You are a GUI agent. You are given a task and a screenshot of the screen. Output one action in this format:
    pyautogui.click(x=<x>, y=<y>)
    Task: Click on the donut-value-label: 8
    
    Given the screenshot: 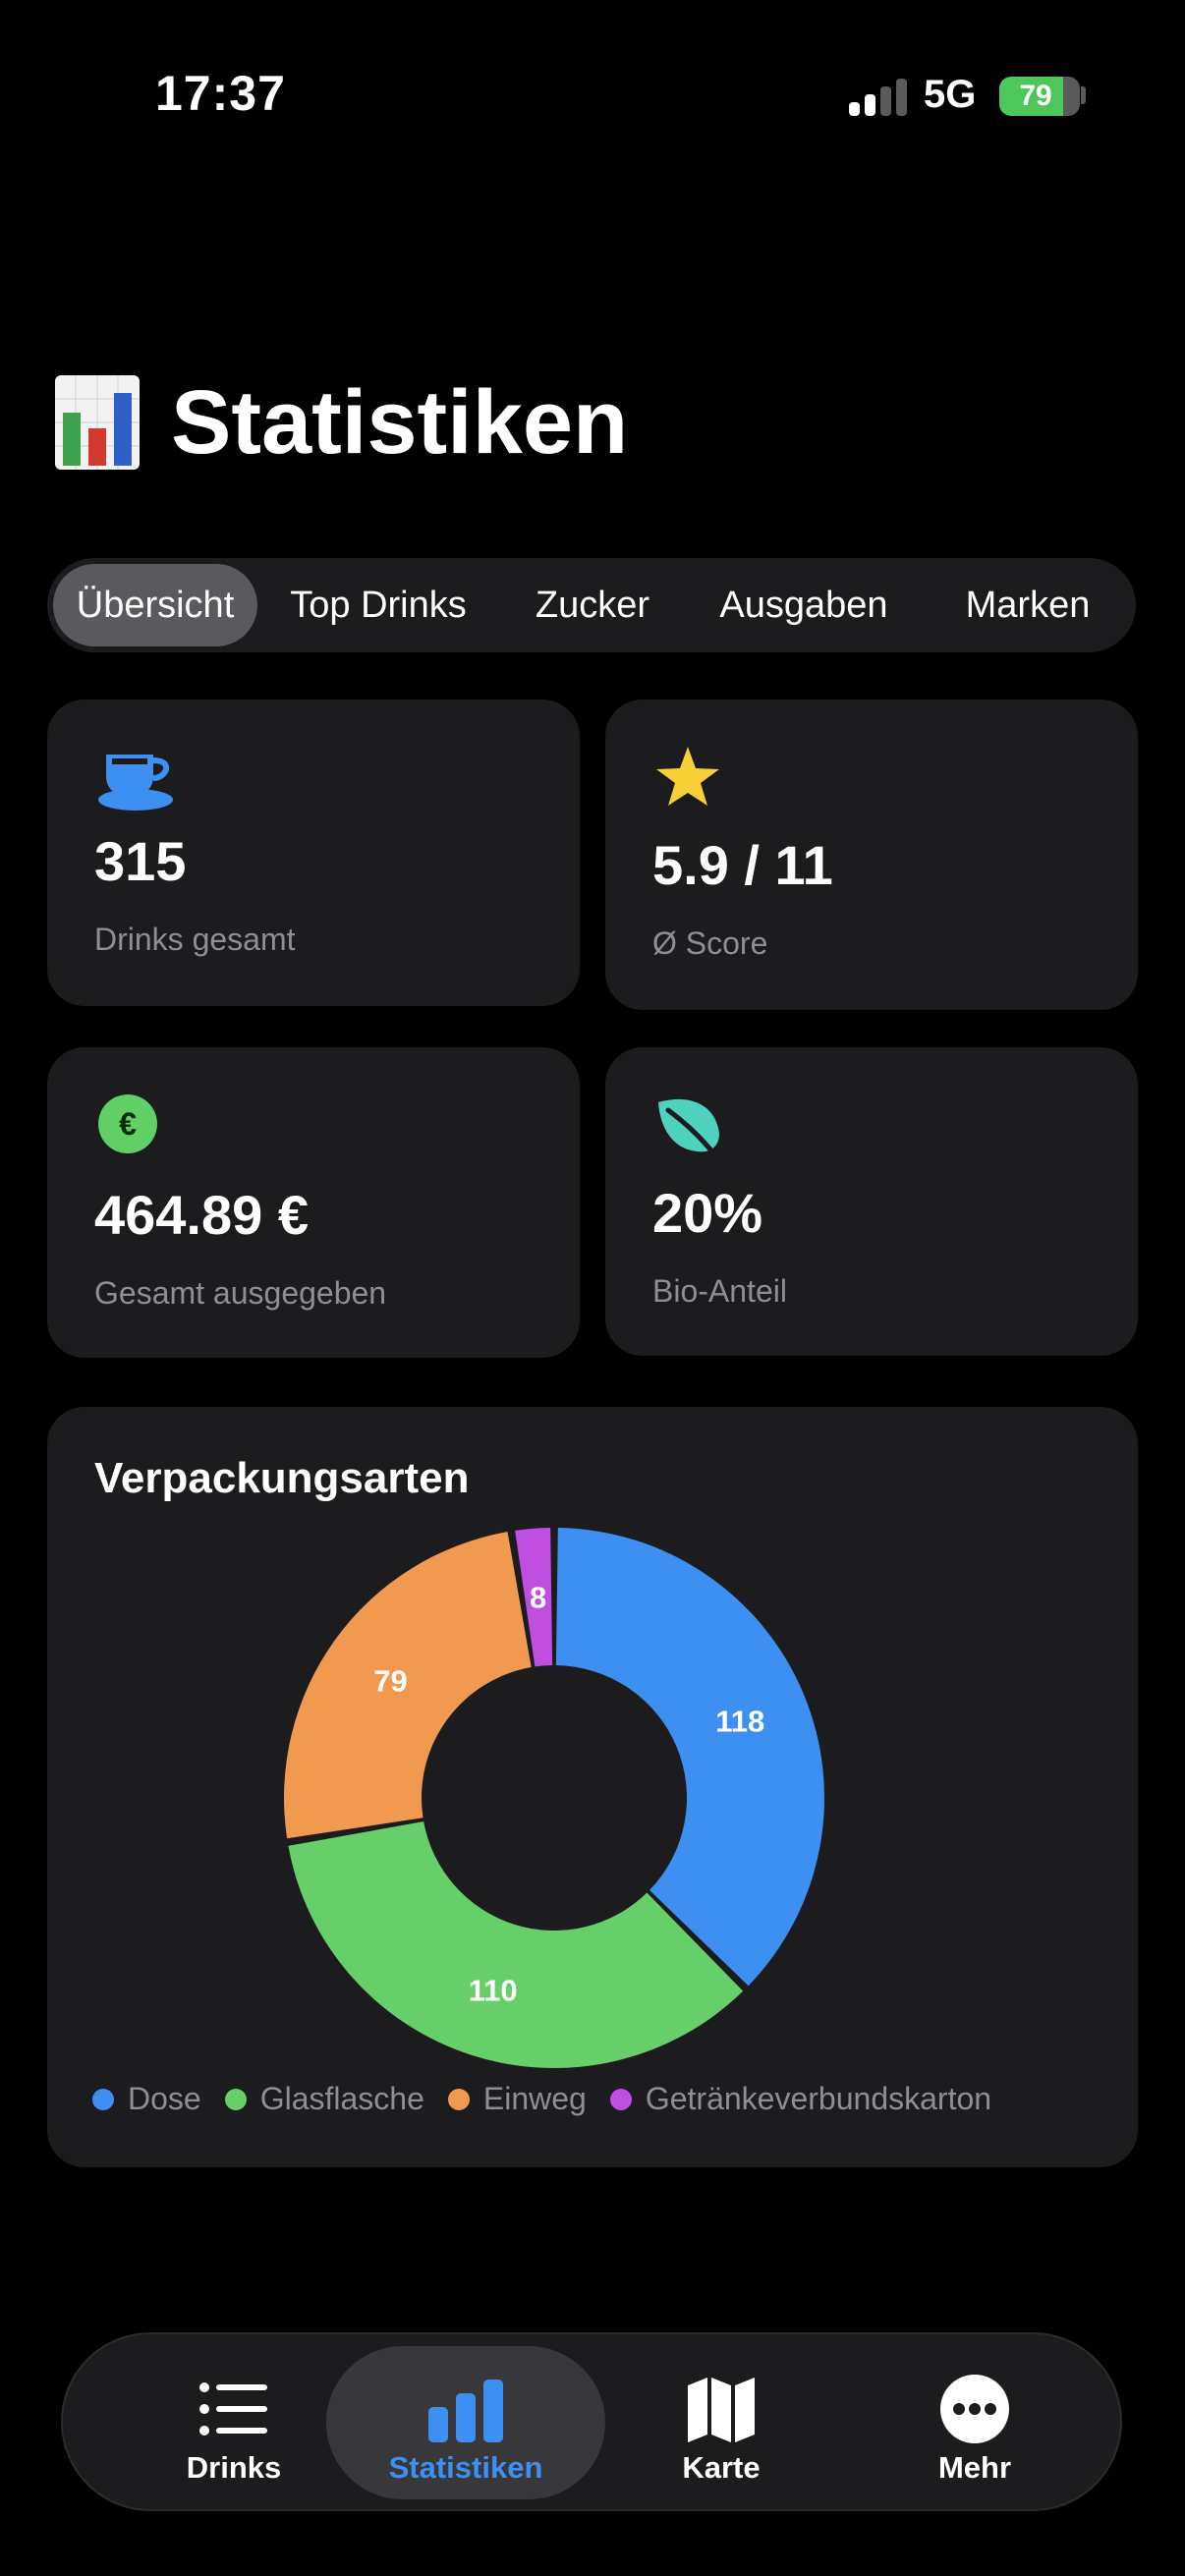 What is the action you would take?
    pyautogui.click(x=538, y=1598)
    